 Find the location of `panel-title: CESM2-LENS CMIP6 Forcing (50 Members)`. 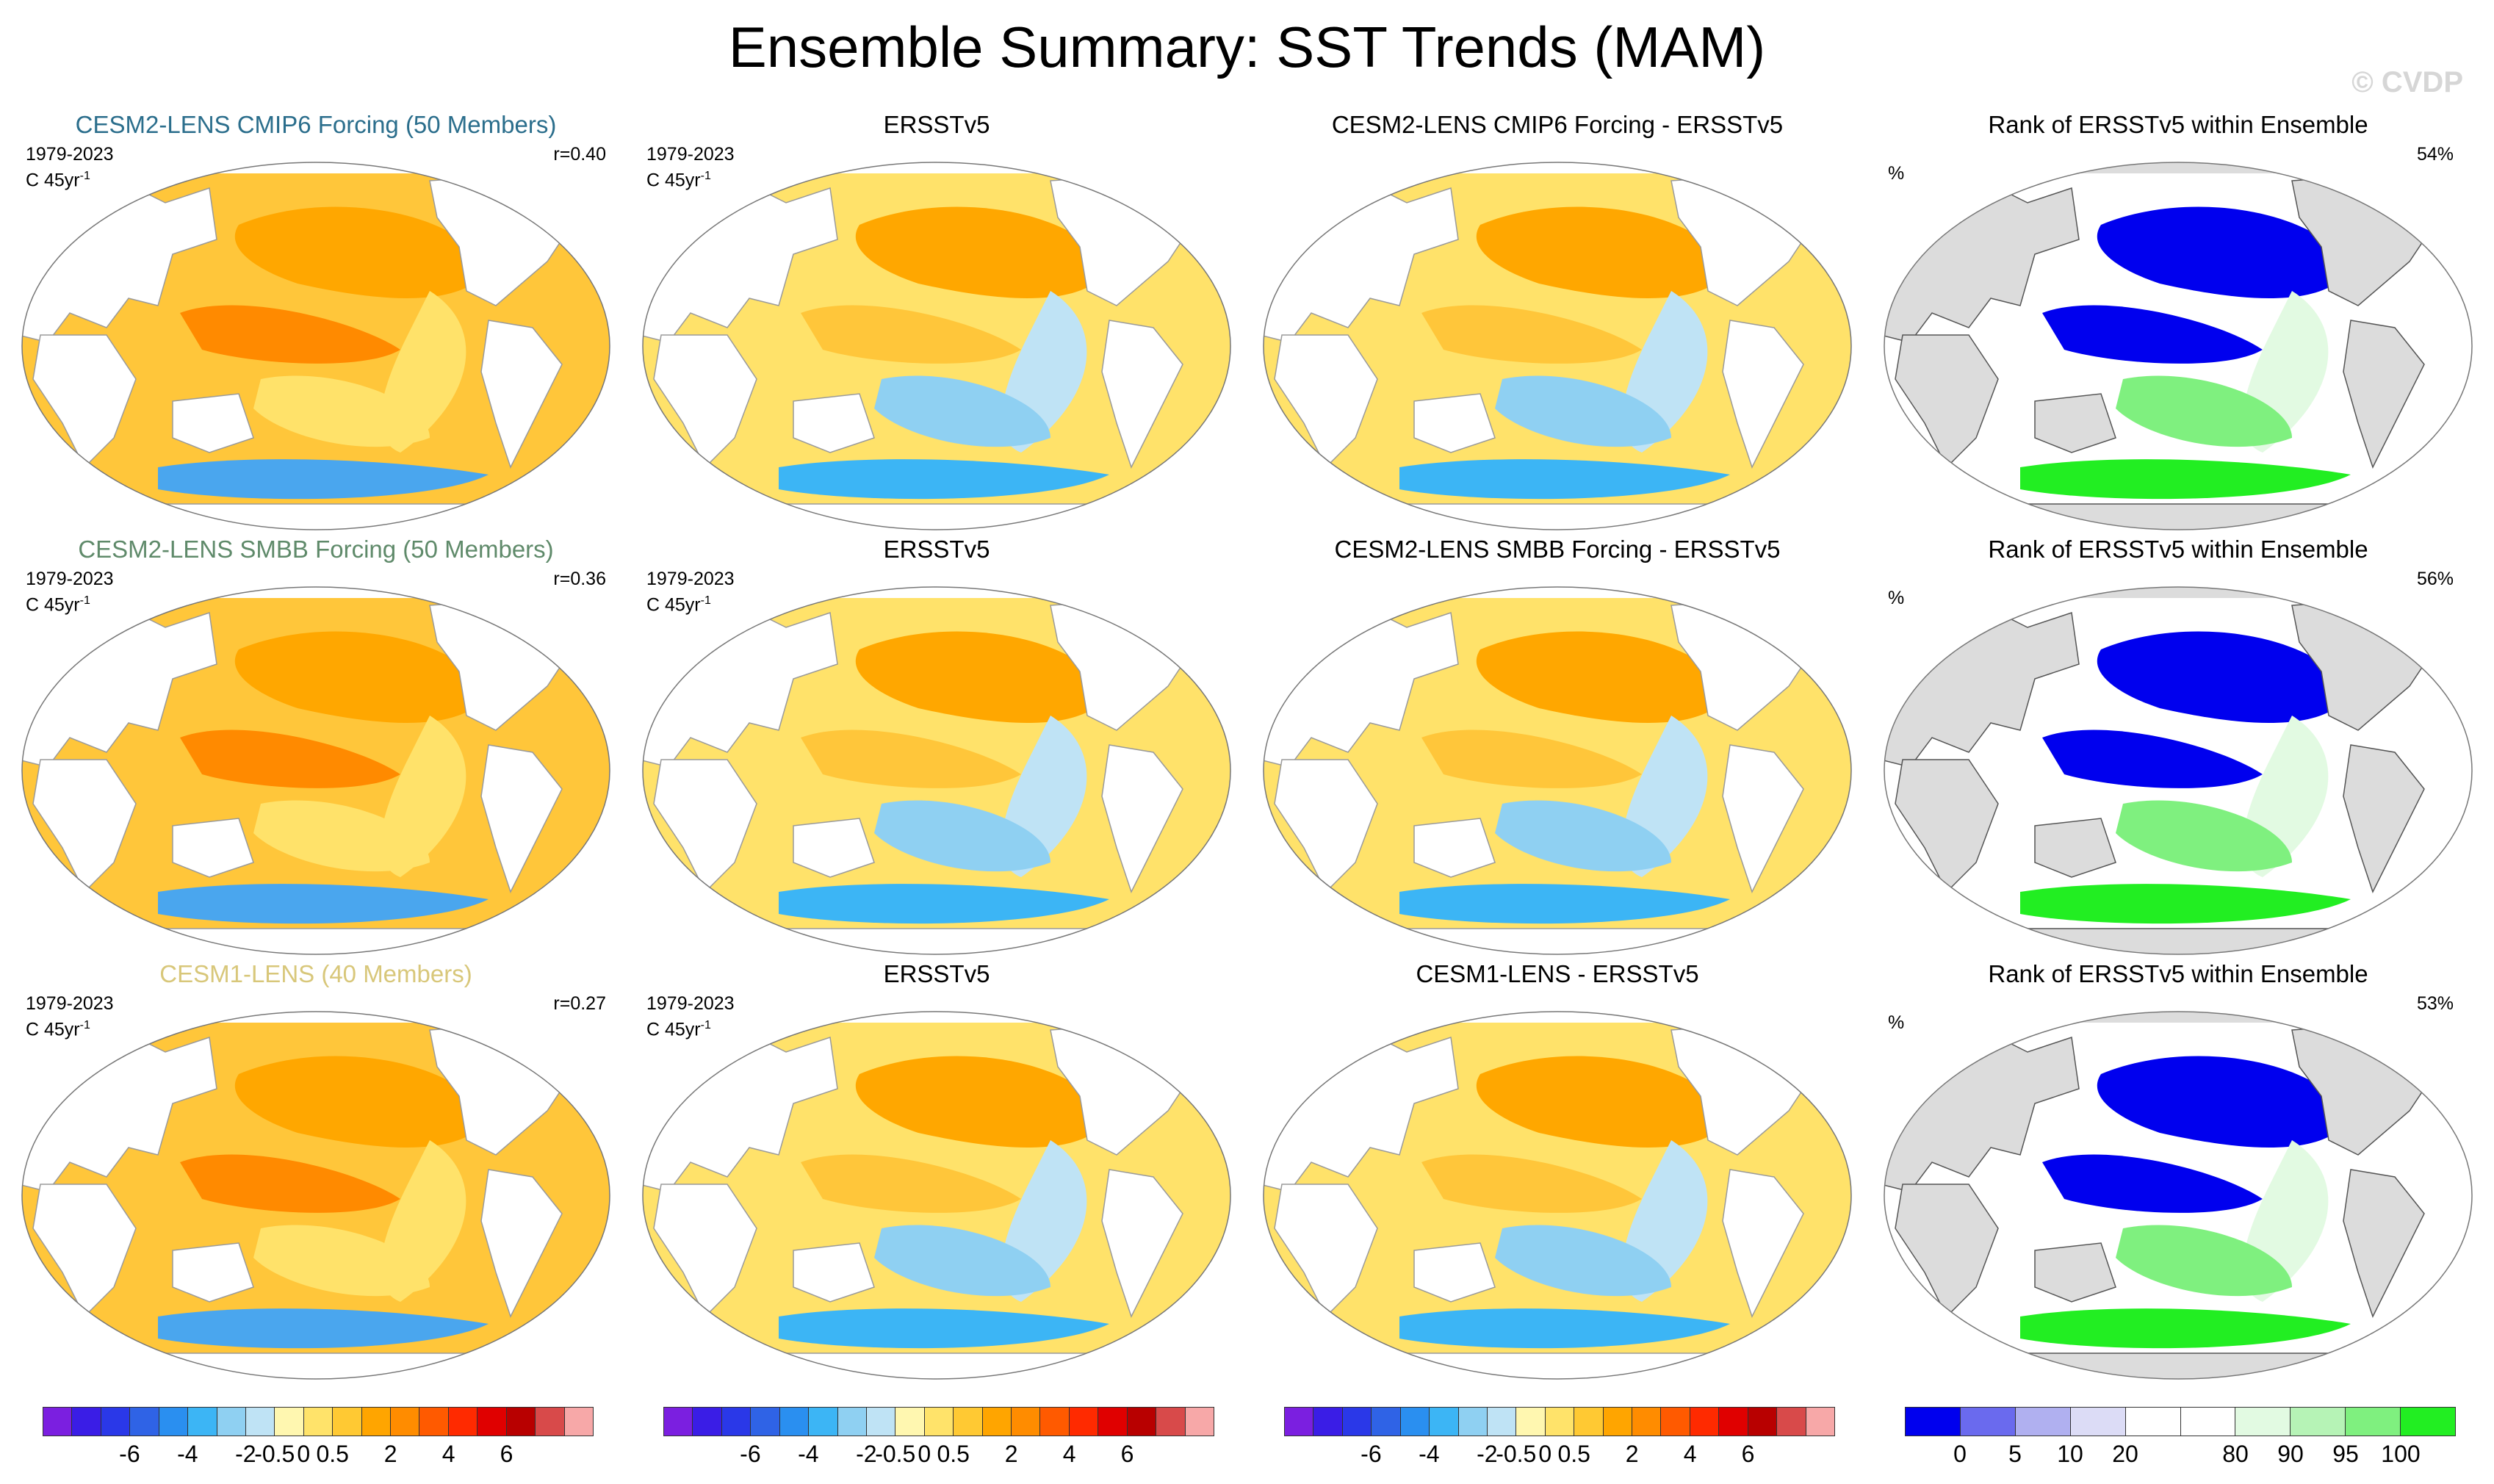

panel-title: CESM2-LENS CMIP6 Forcing (50 Members) is located at coordinates (316, 124).